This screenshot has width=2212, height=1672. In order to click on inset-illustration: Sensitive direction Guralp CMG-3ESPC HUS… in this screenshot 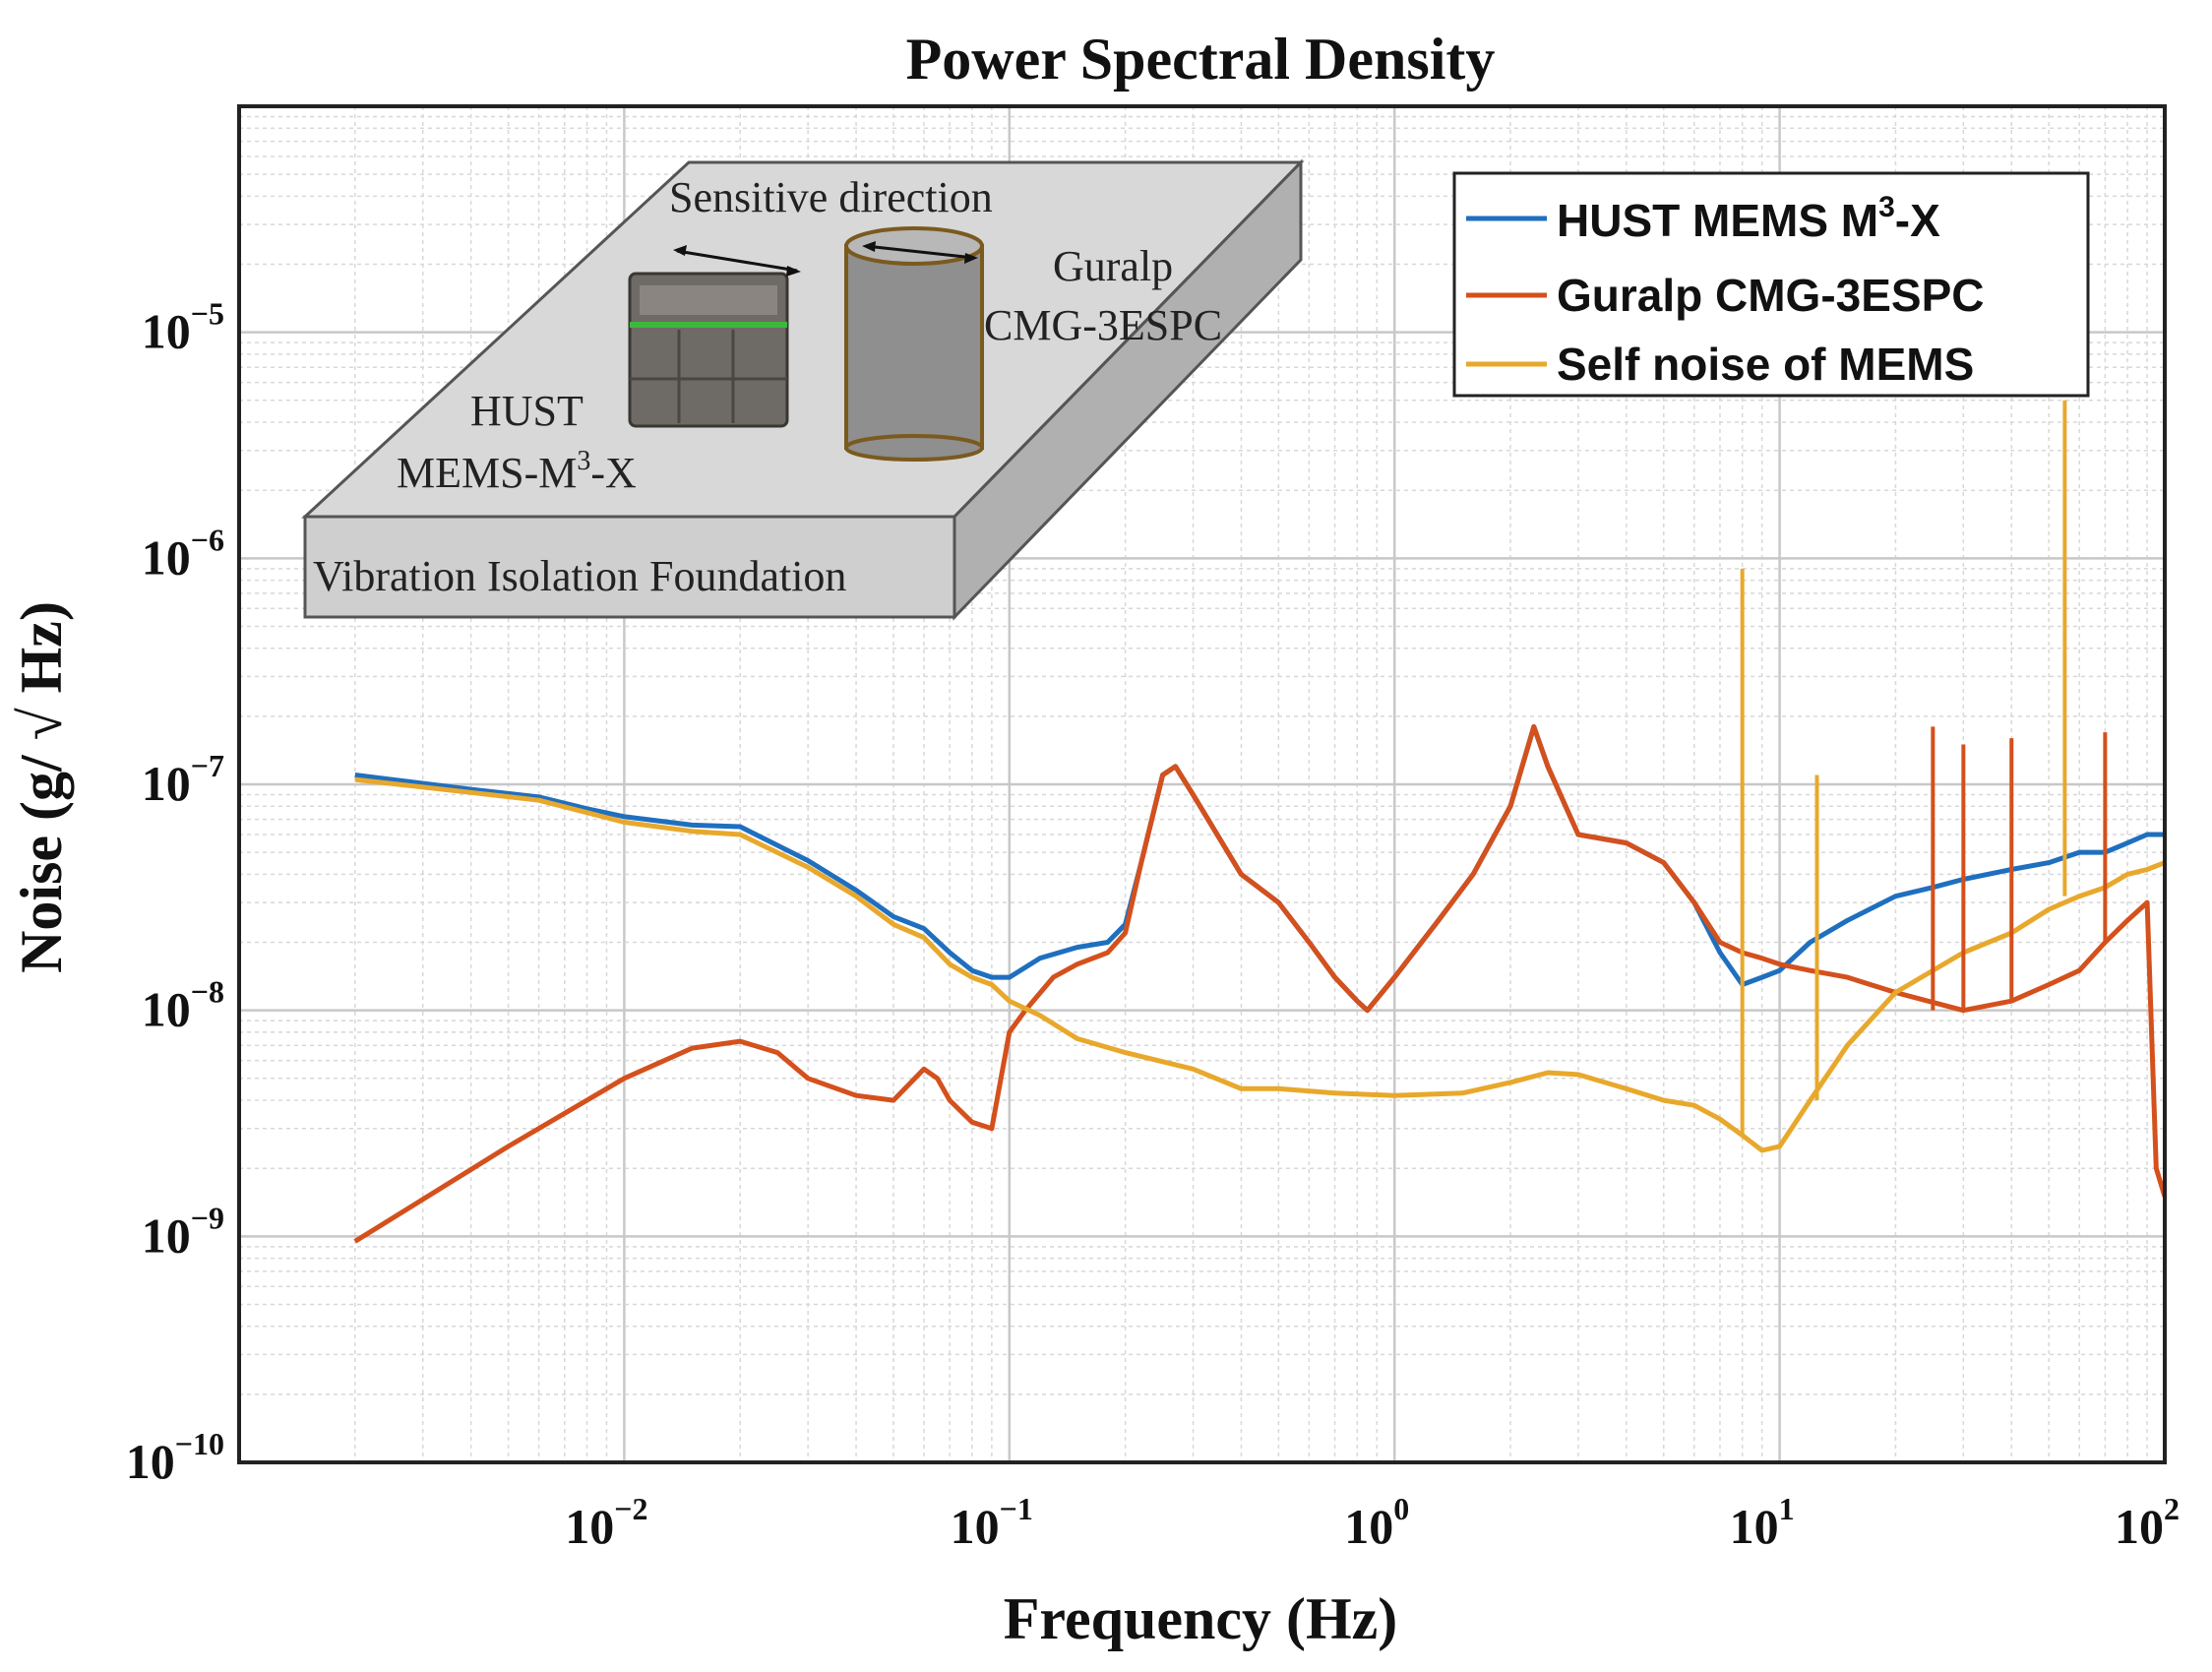, I will do `click(803, 389)`.